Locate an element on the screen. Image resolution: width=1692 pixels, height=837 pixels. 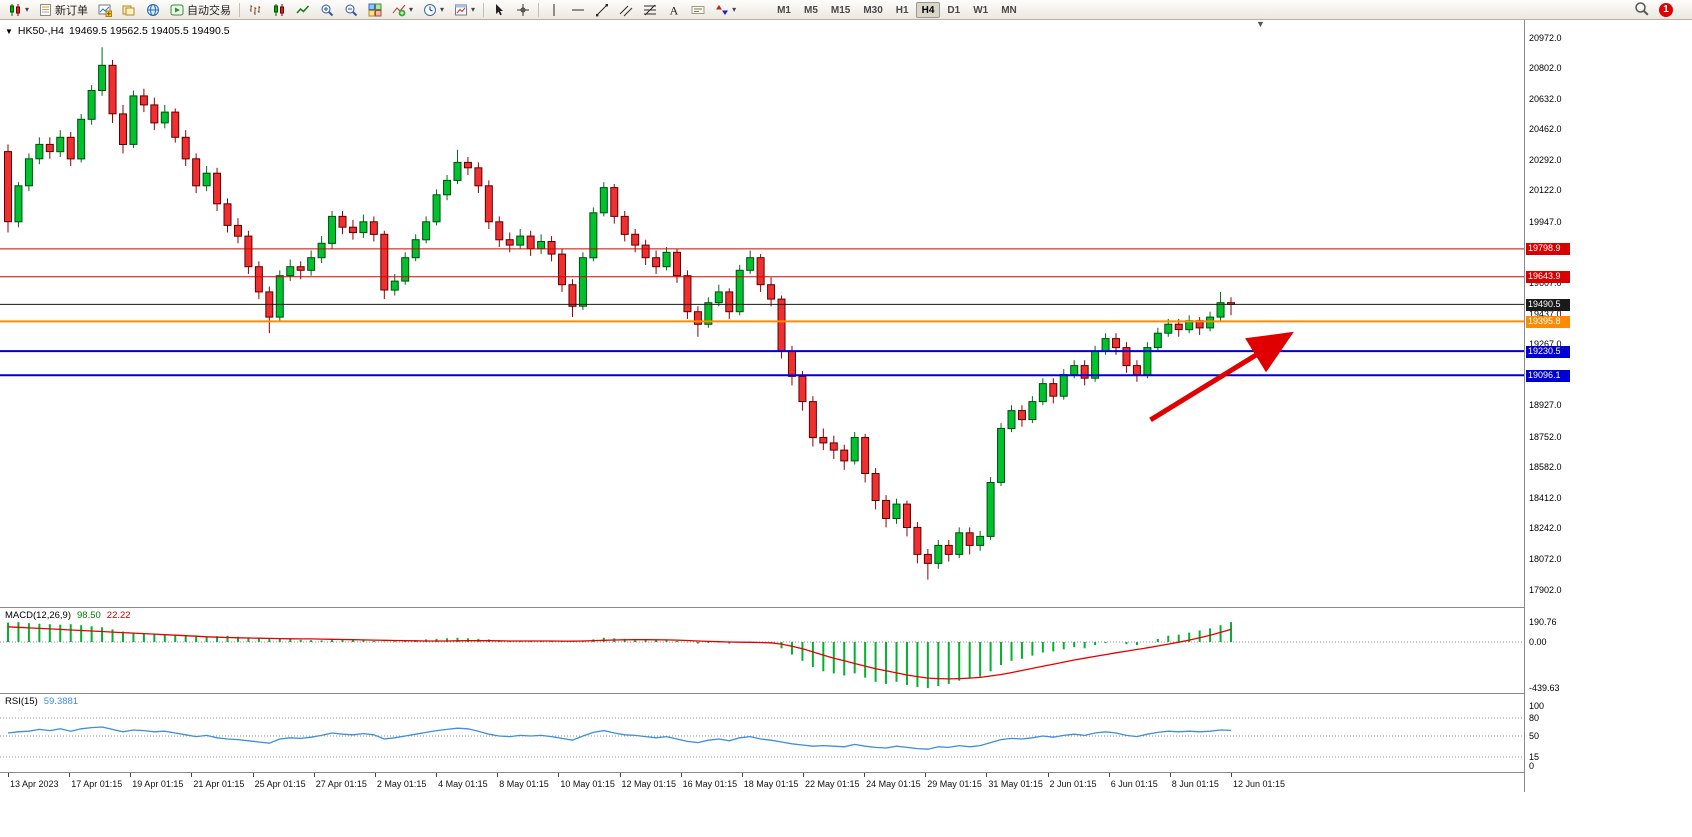
profiles-button is located at coordinates (129, 10).